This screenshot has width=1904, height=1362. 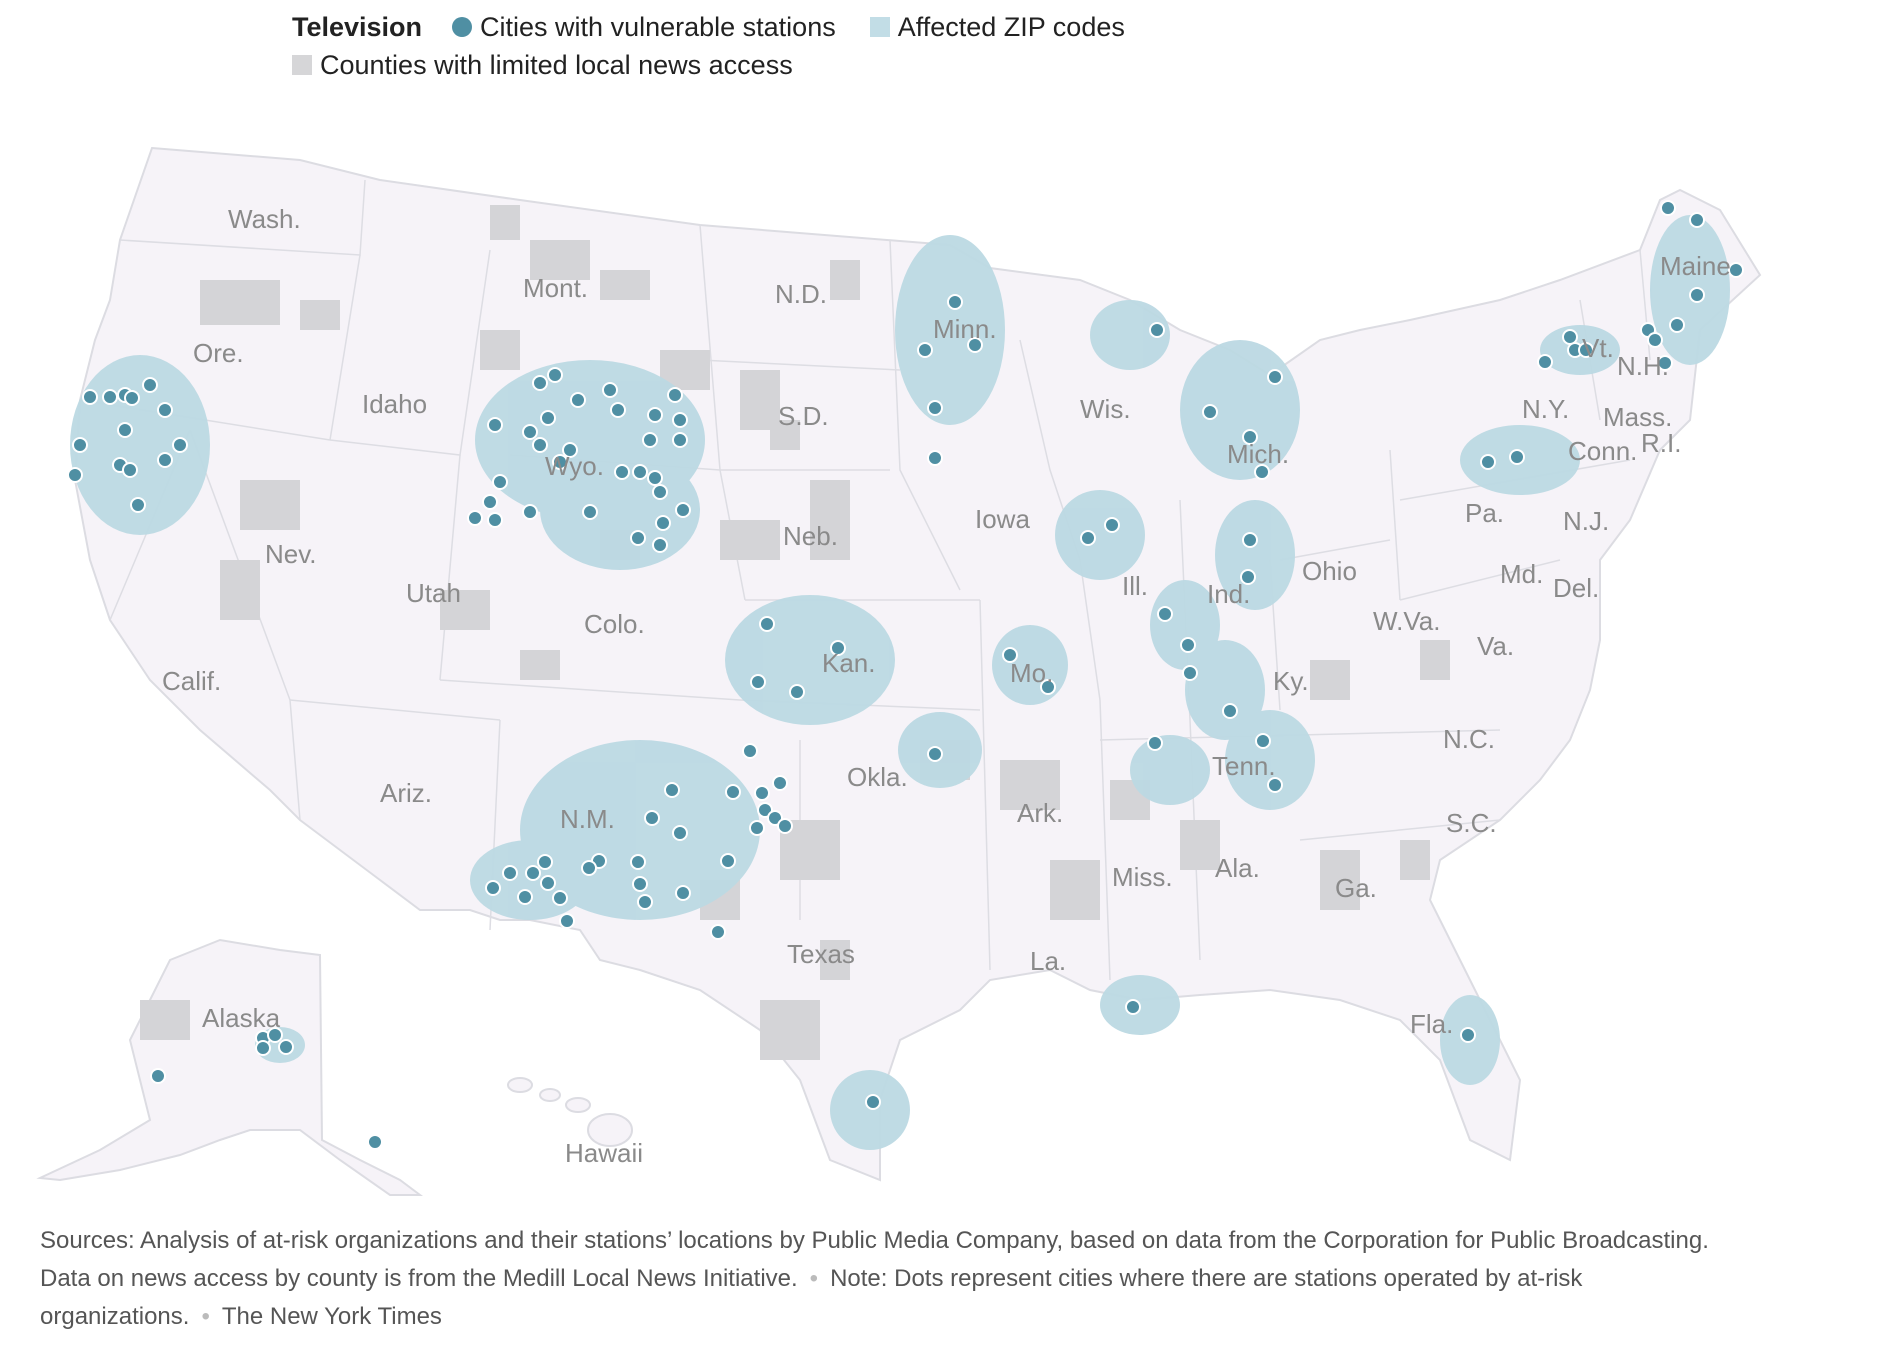 What do you see at coordinates (556, 65) in the screenshot?
I see `legend-label-counties: Counties with limited local news access` at bounding box center [556, 65].